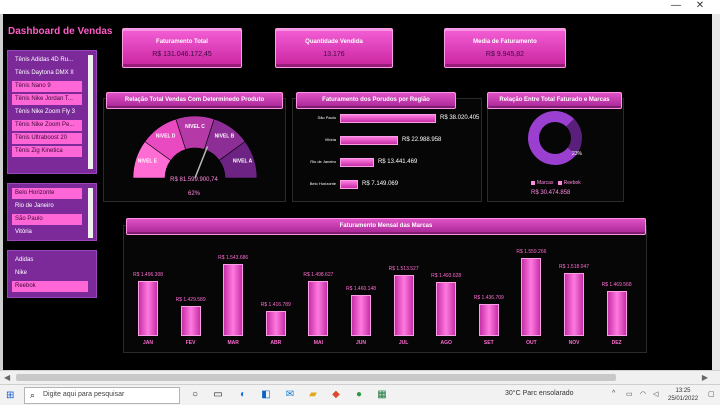 This screenshot has width=720, height=405. I want to click on gauge-level-label: NIVEL E, so click(148, 162).